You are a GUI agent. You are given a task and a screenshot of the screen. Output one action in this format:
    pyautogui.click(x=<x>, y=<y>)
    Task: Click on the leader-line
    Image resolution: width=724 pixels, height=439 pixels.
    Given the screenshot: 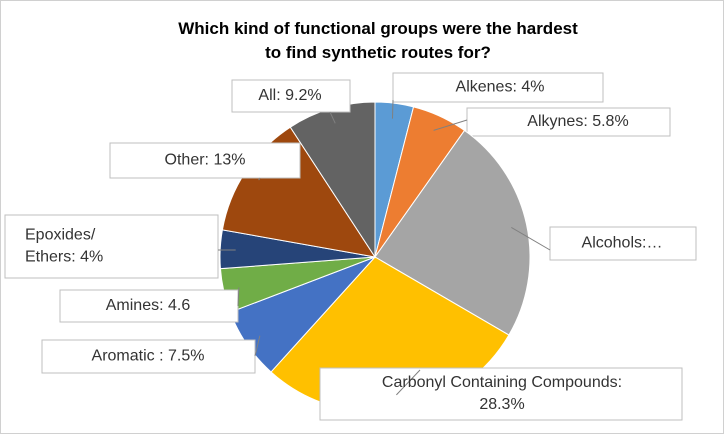 What is the action you would take?
    pyautogui.click(x=392, y=109)
    